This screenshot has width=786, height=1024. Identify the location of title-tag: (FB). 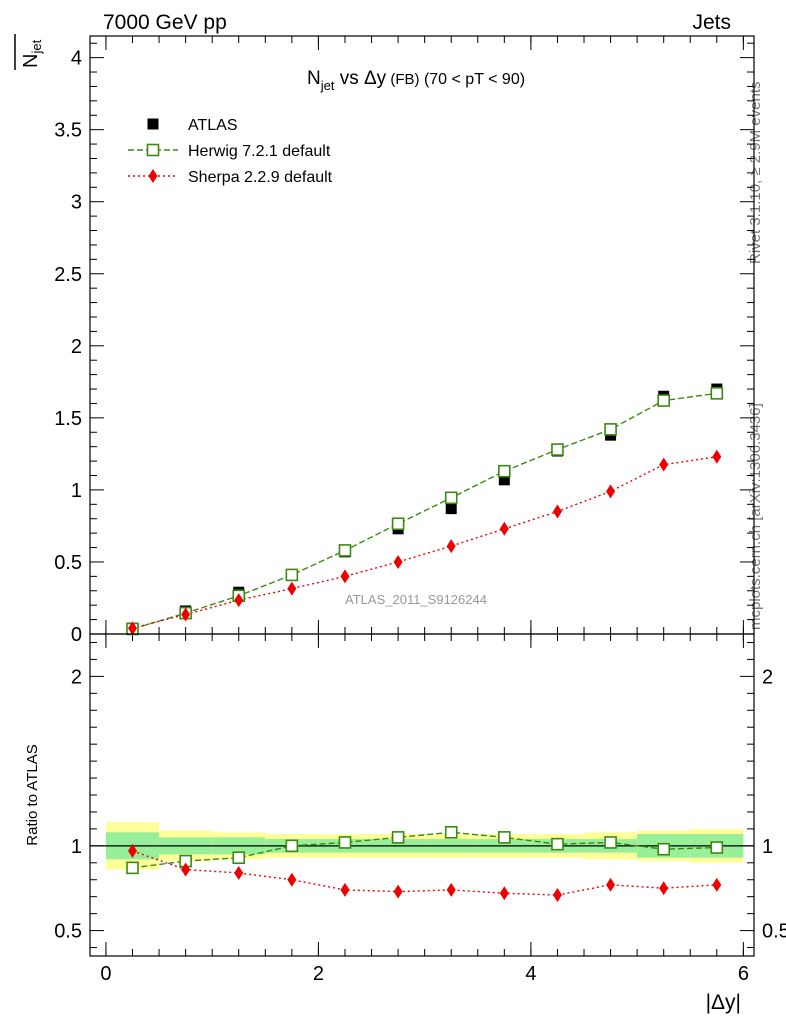
(402, 79).